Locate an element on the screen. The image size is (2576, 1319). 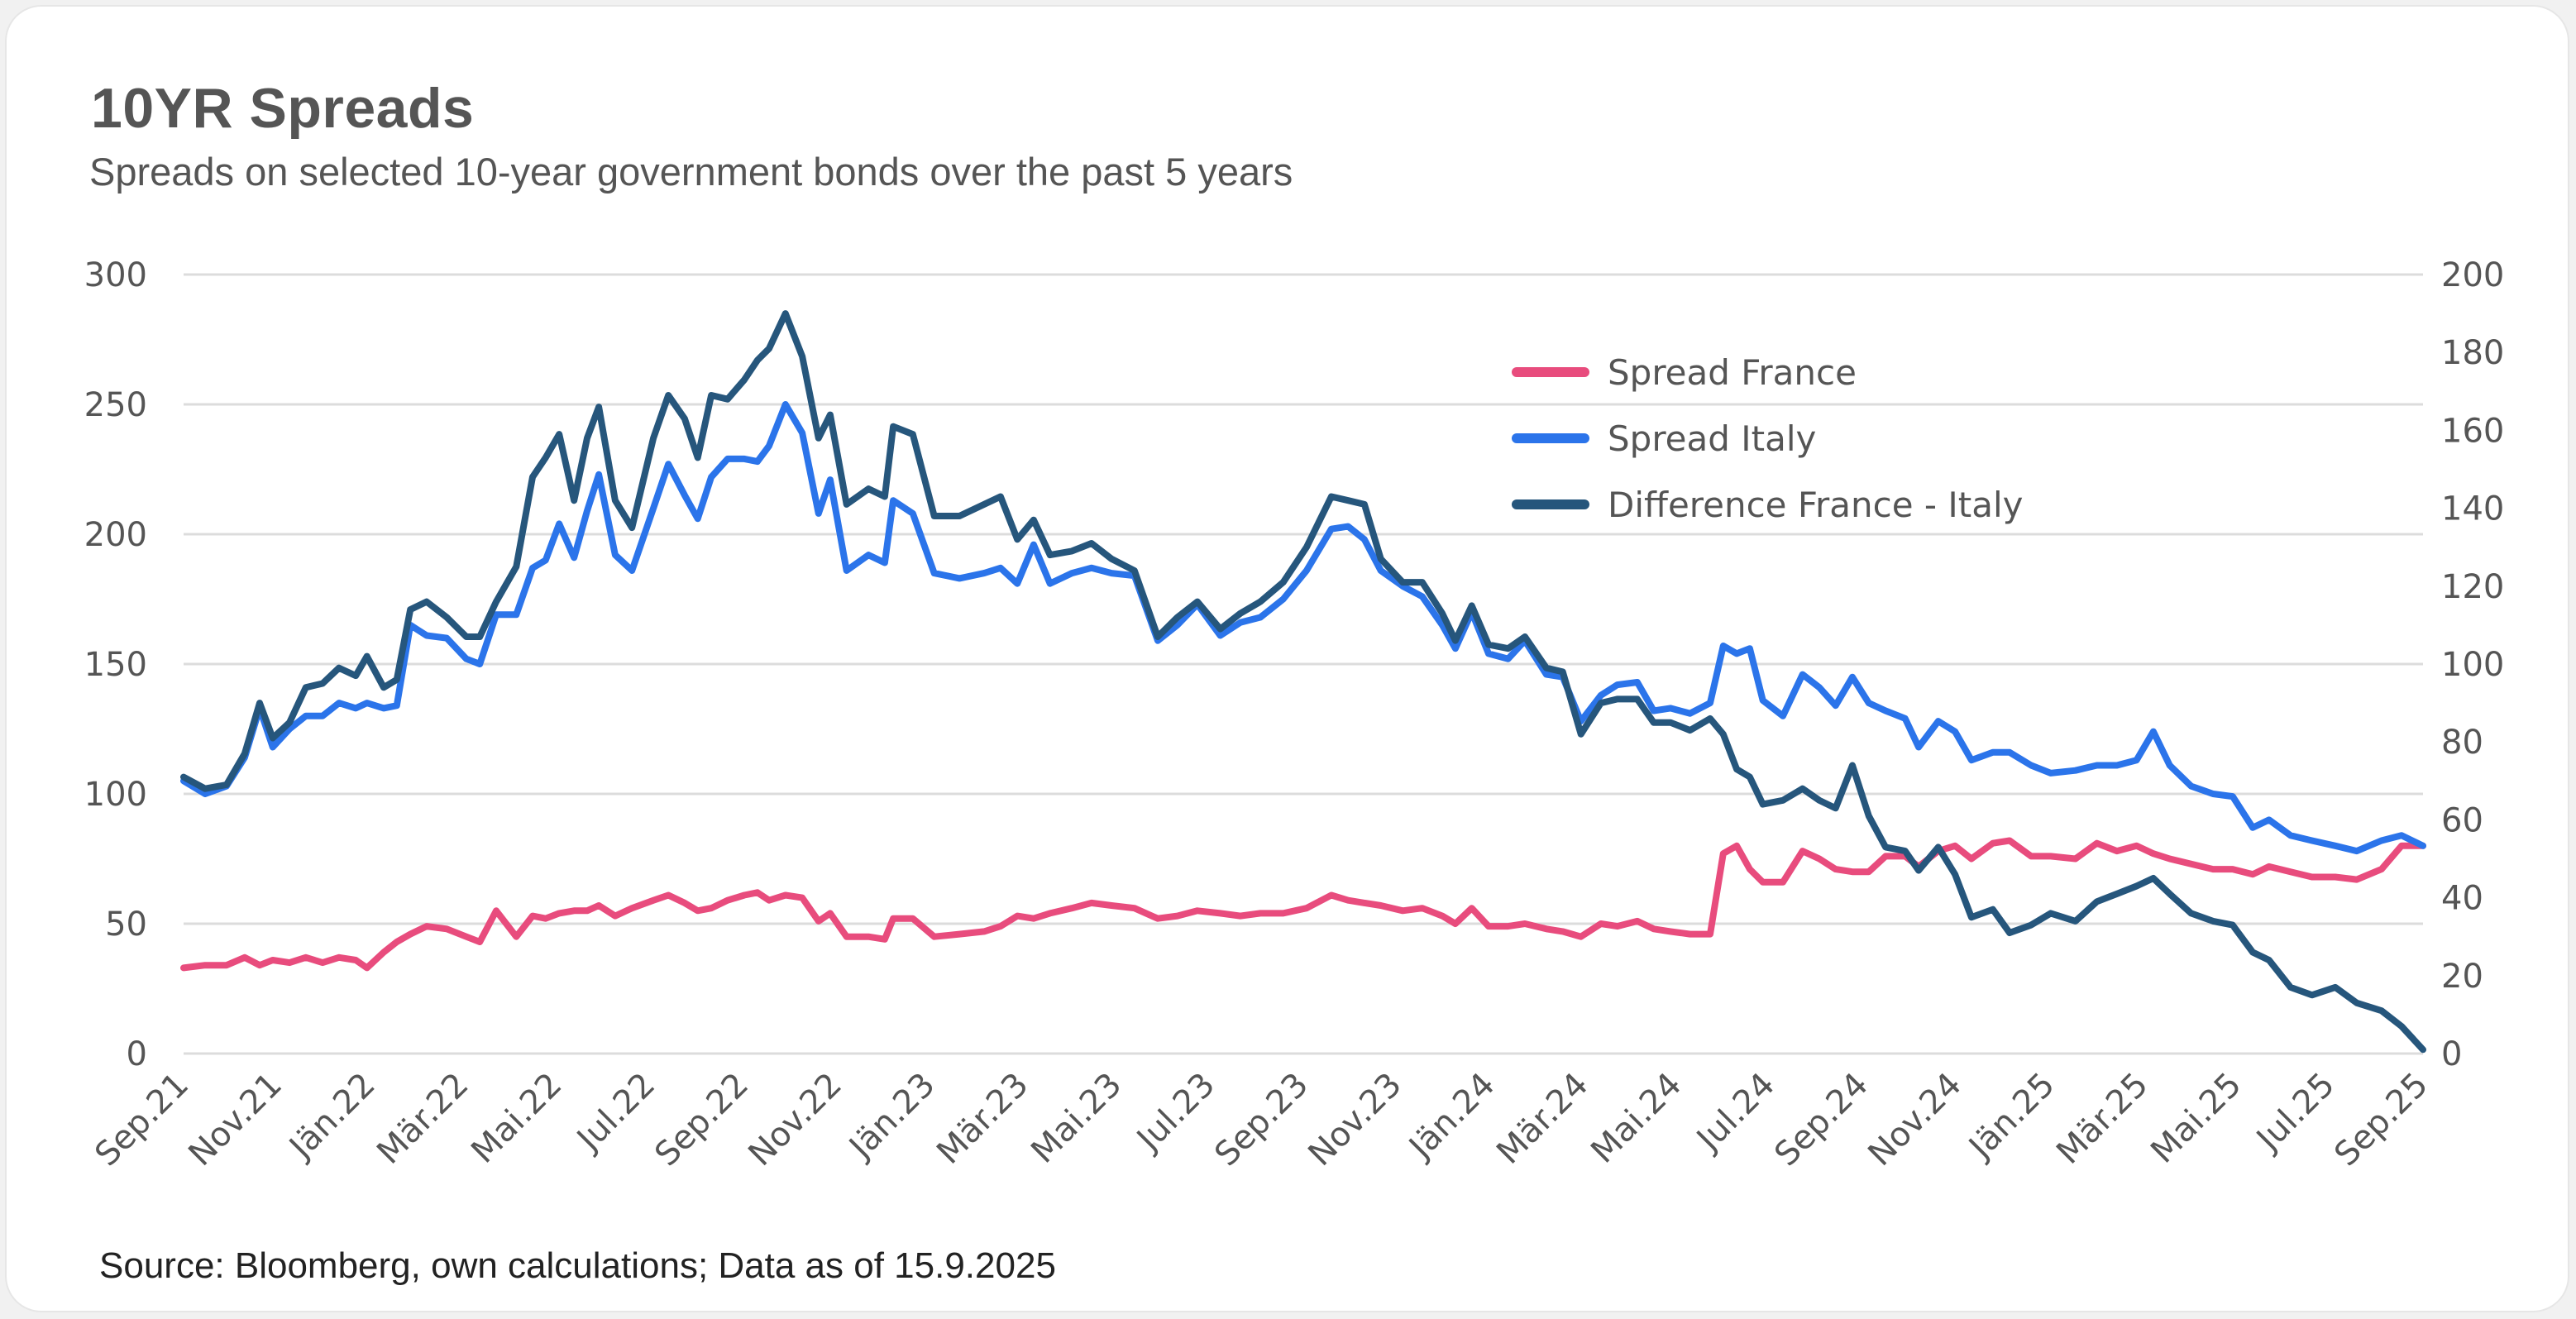
x-tick-label: Mär.23 is located at coordinates (982, 1119).